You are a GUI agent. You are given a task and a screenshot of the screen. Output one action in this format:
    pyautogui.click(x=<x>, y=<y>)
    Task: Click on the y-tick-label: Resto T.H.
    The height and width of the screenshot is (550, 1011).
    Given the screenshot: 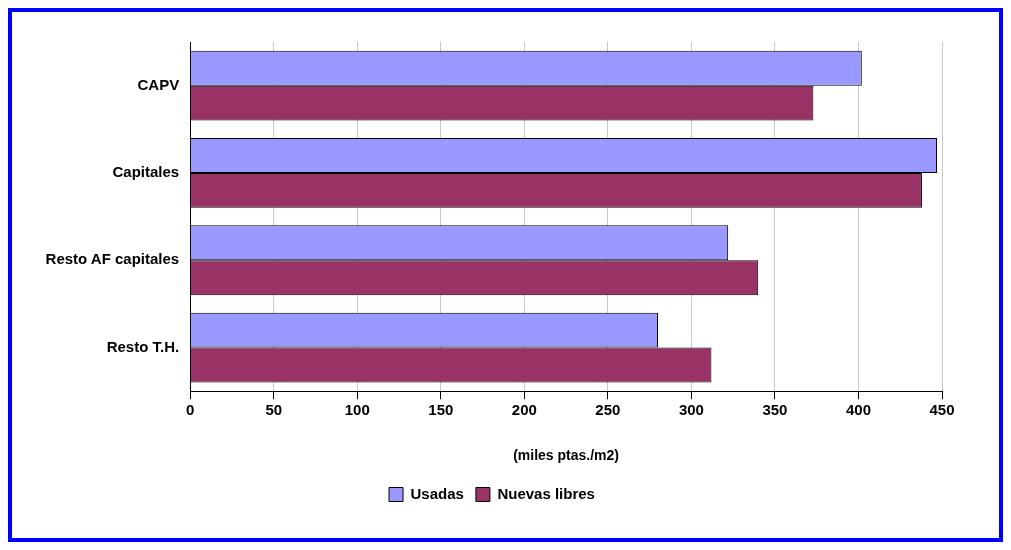 What is the action you would take?
    pyautogui.click(x=143, y=346)
    